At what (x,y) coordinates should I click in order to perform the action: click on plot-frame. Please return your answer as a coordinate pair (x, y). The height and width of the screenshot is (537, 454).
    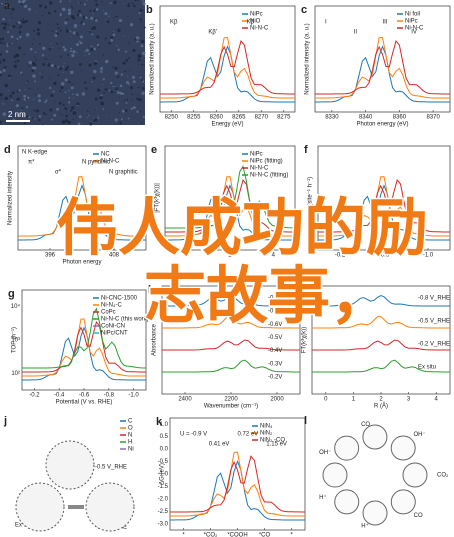
    Looking at the image, I should click on (382, 59).